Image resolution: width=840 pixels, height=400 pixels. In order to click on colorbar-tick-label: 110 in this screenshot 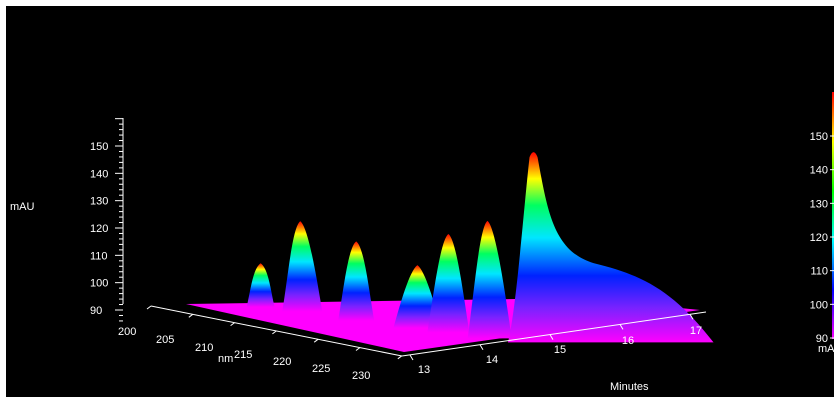, I will do `click(819, 272)`.